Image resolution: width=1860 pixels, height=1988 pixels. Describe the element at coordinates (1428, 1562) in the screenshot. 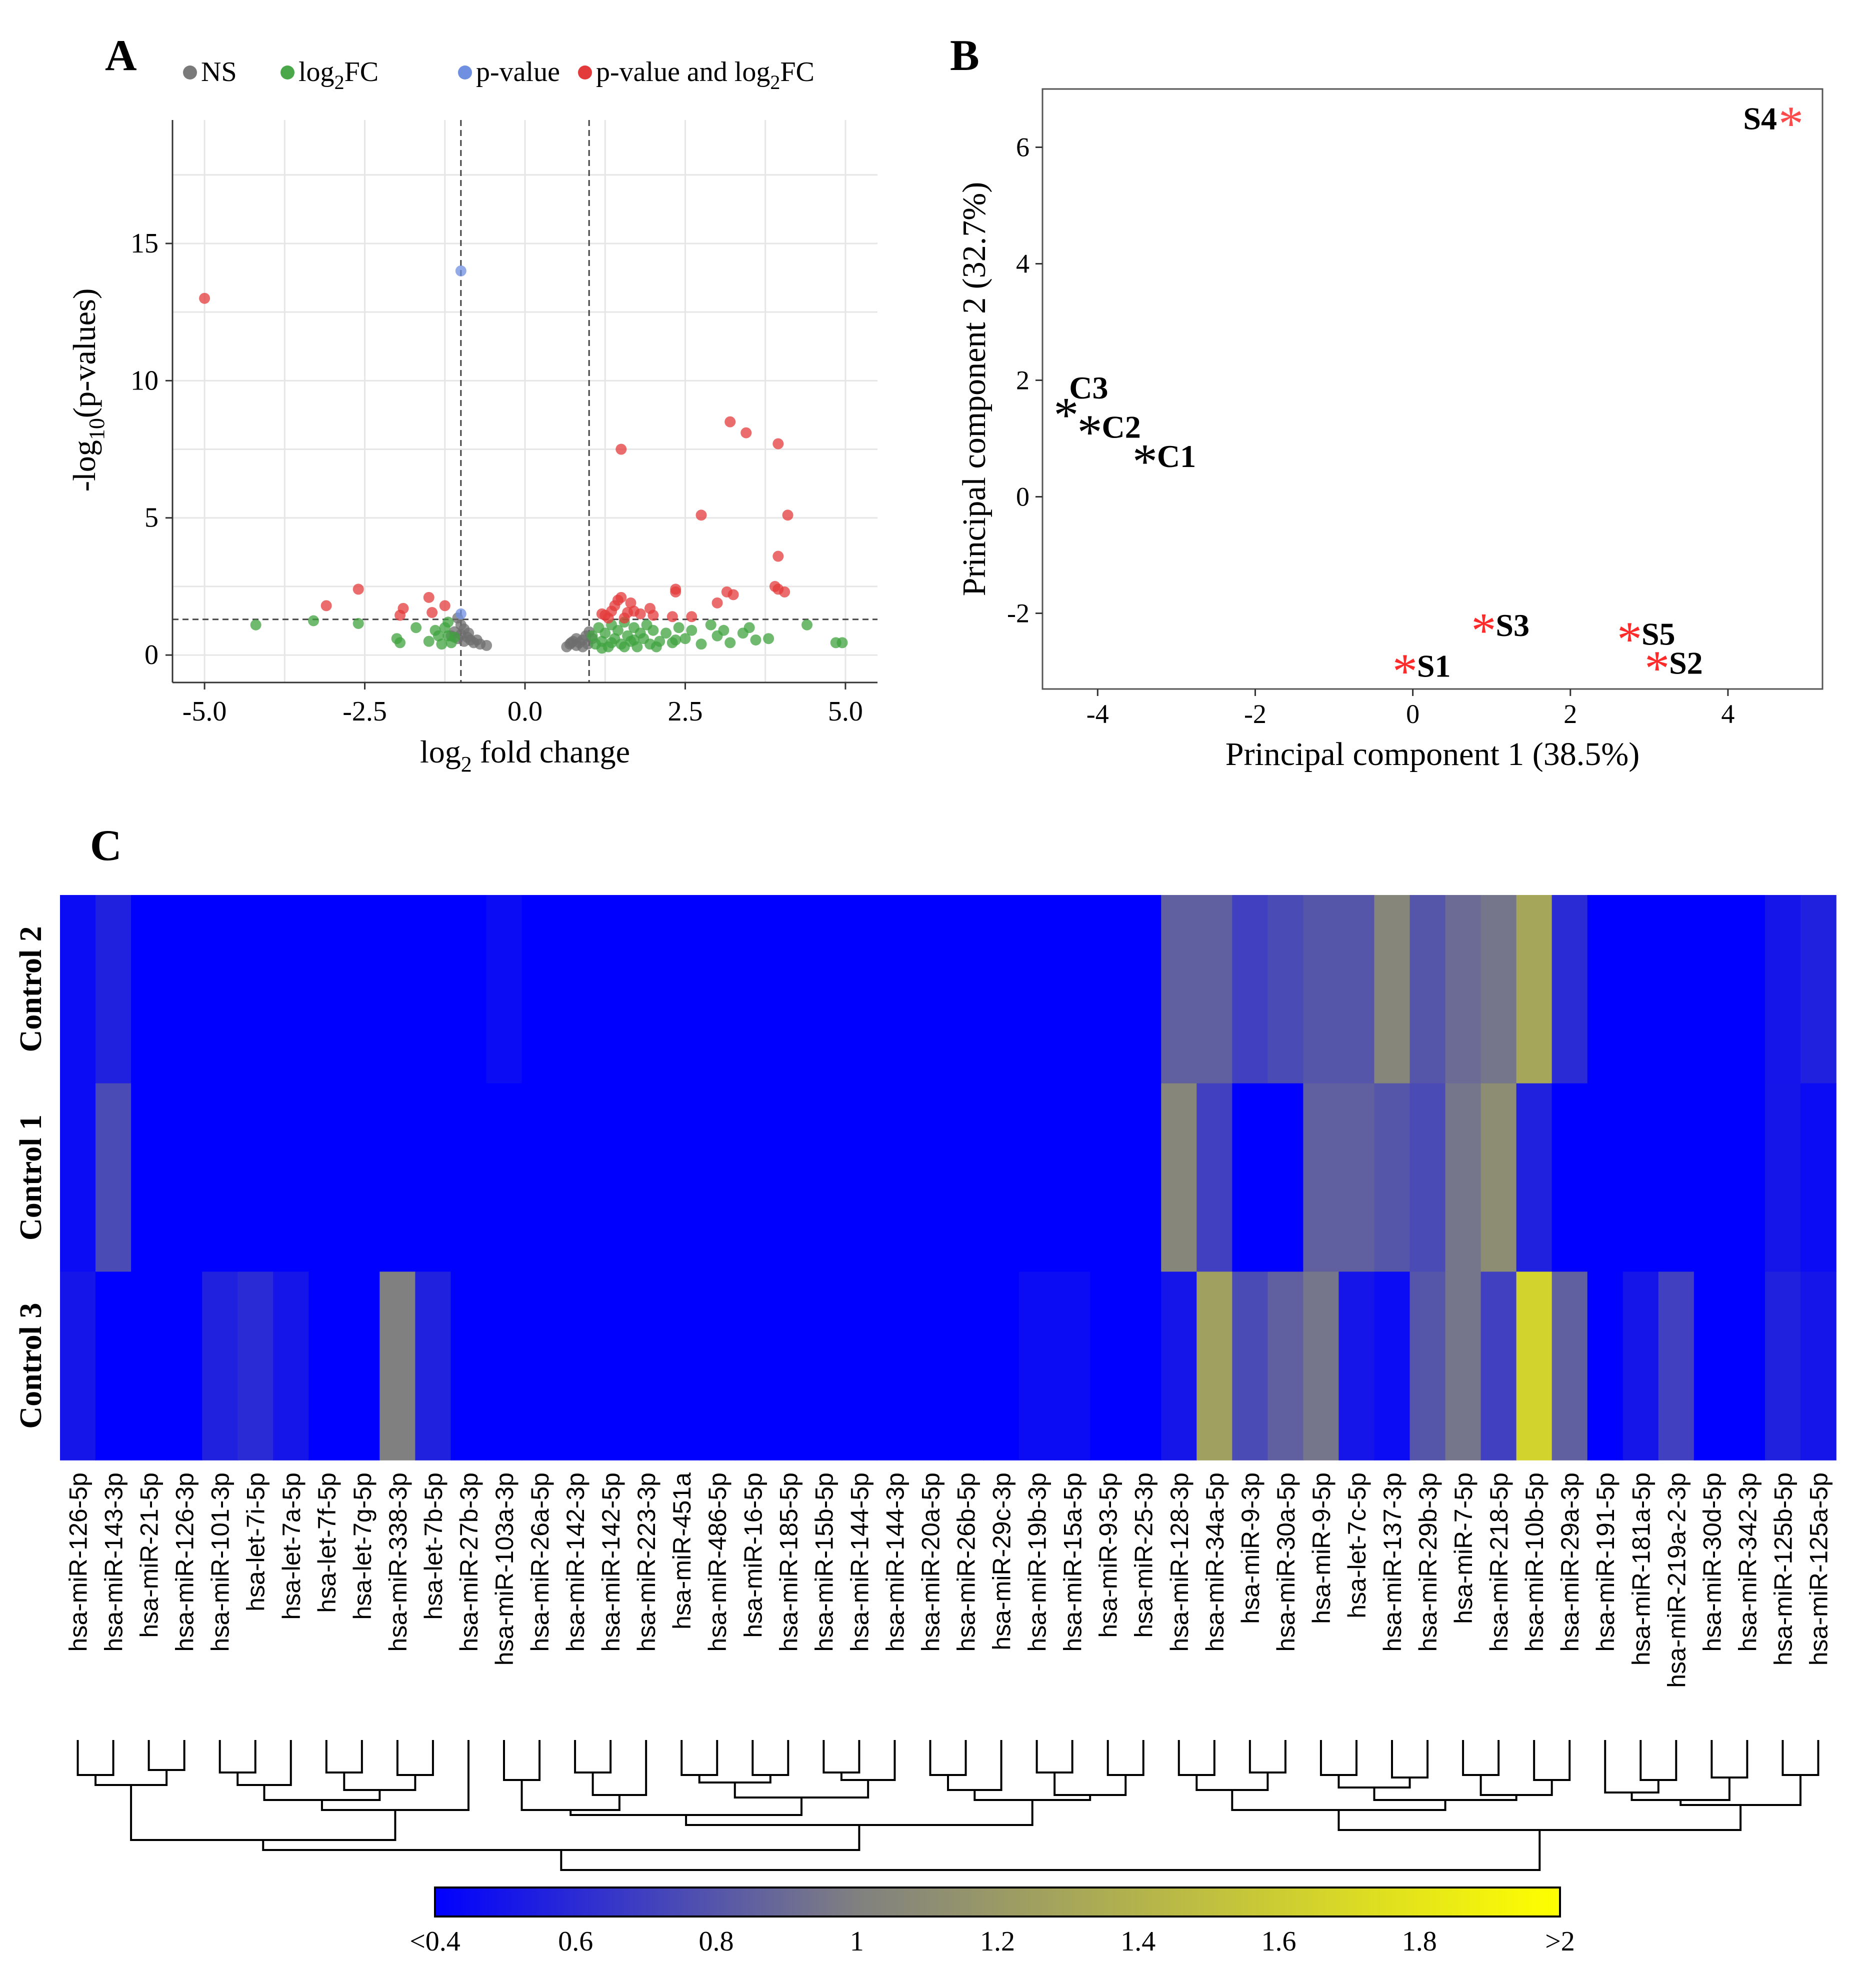

I see `heatmap-column-label: hsa-miR-29b-3p` at that location.